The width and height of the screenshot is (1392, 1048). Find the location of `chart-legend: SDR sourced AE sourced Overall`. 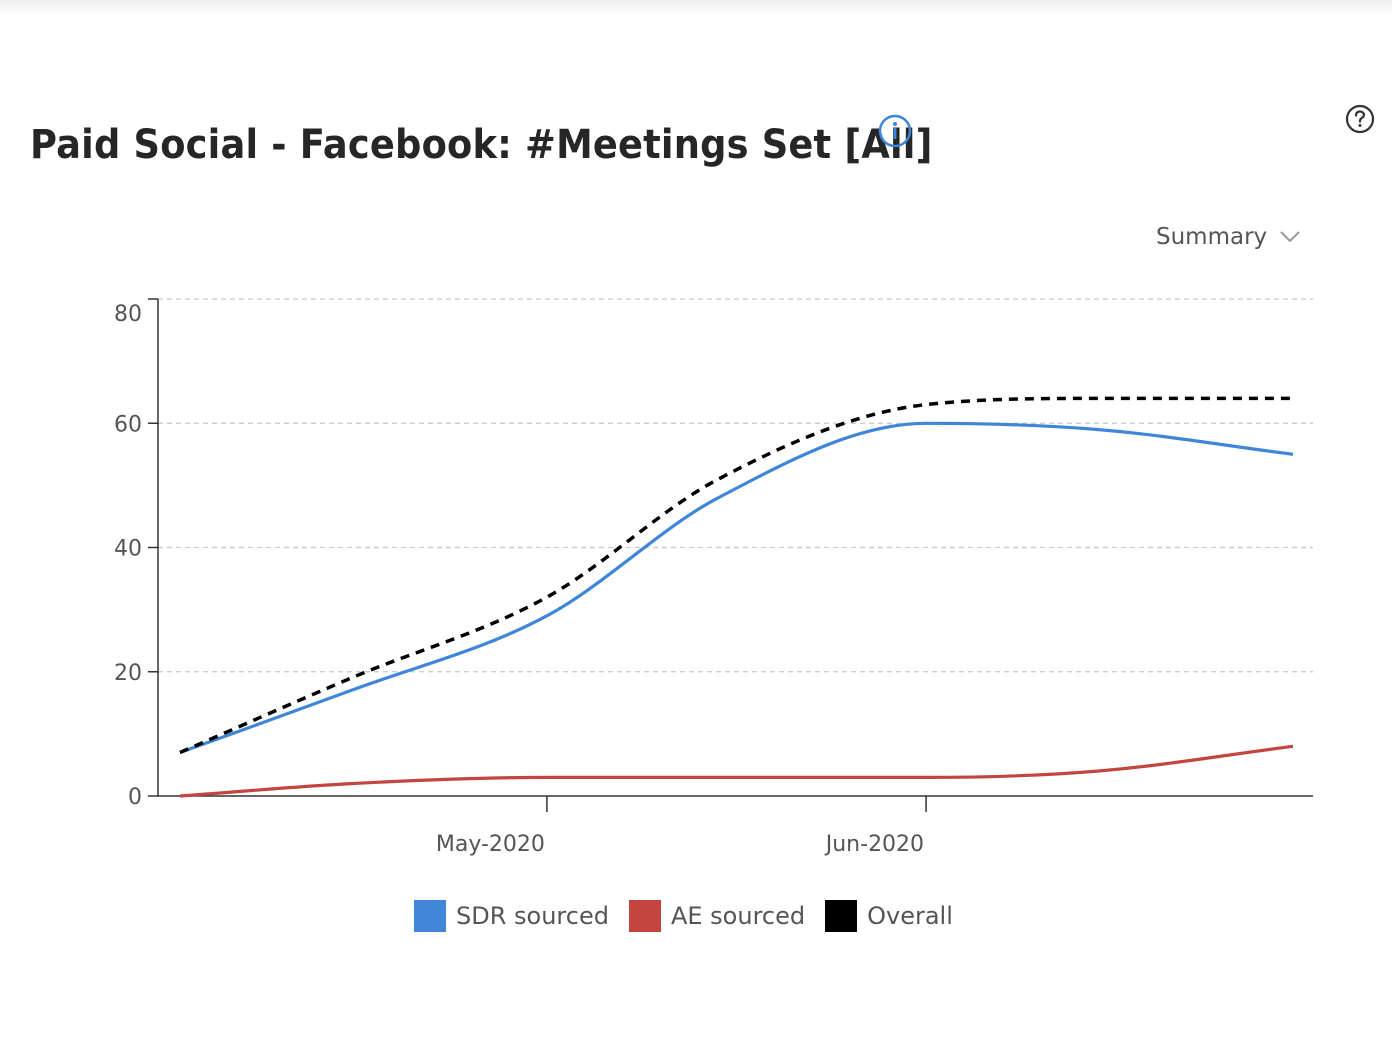

chart-legend: SDR sourced AE sourced Overall is located at coordinates (693, 916).